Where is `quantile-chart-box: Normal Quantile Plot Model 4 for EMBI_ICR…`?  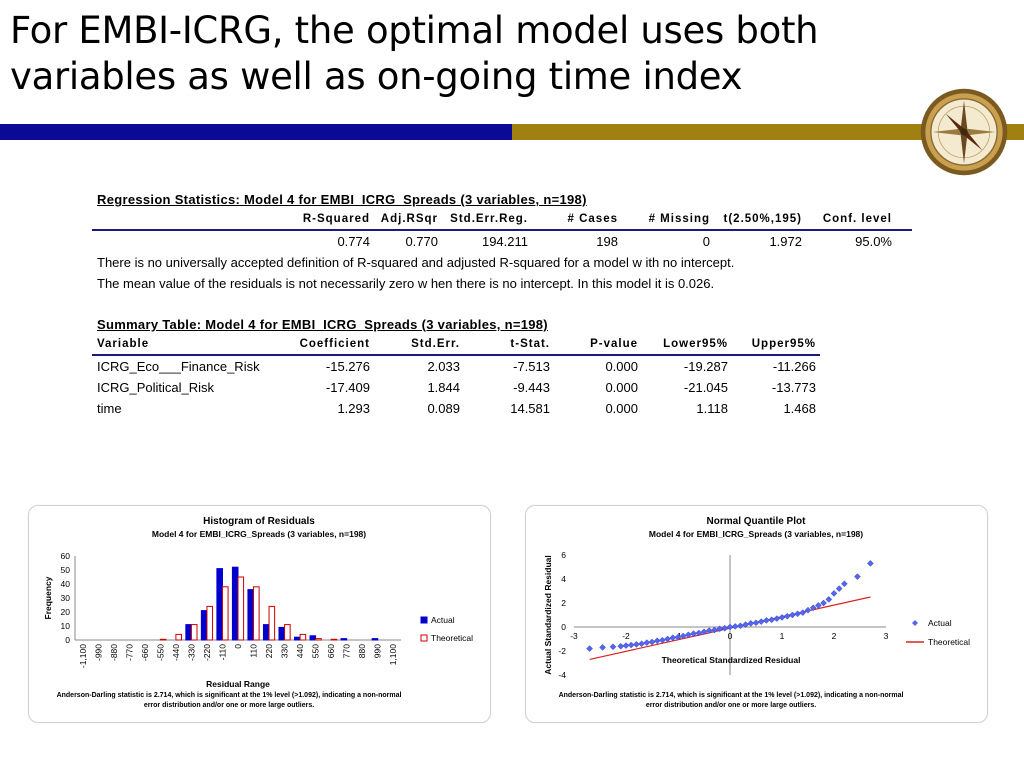
quantile-chart-box: Normal Quantile Plot Model 4 for EMBI_ICR… is located at coordinates (756, 614).